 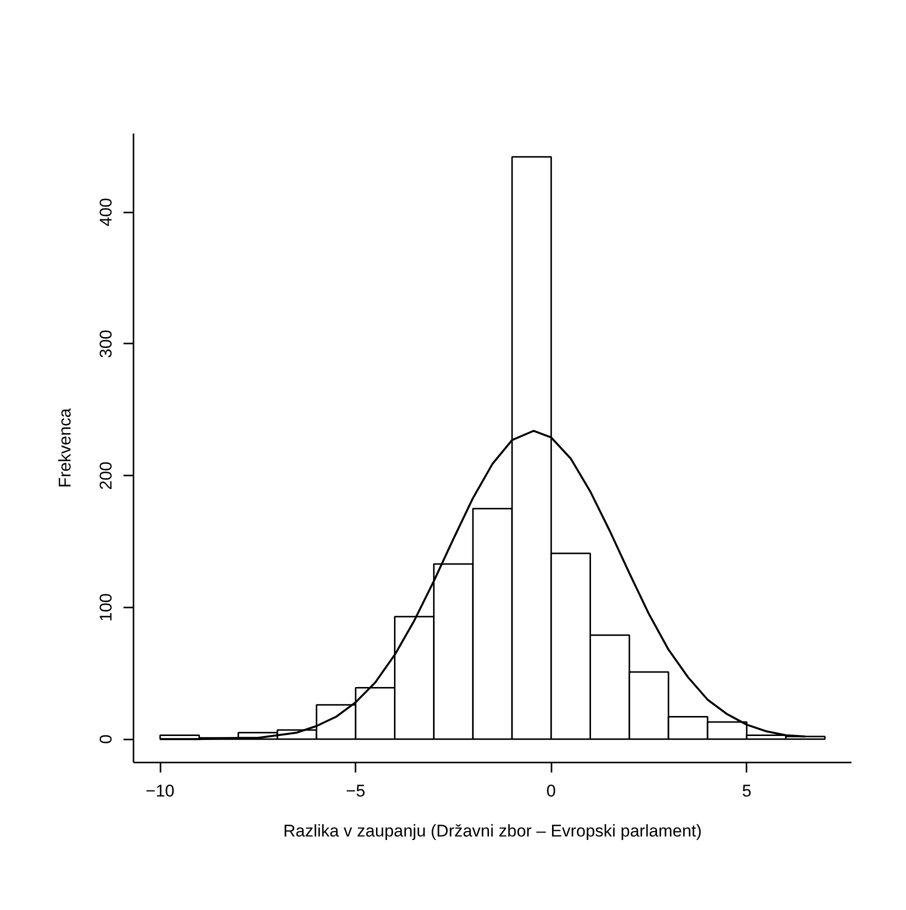 I want to click on y-axis-title: Frekvenca, so click(x=65, y=448).